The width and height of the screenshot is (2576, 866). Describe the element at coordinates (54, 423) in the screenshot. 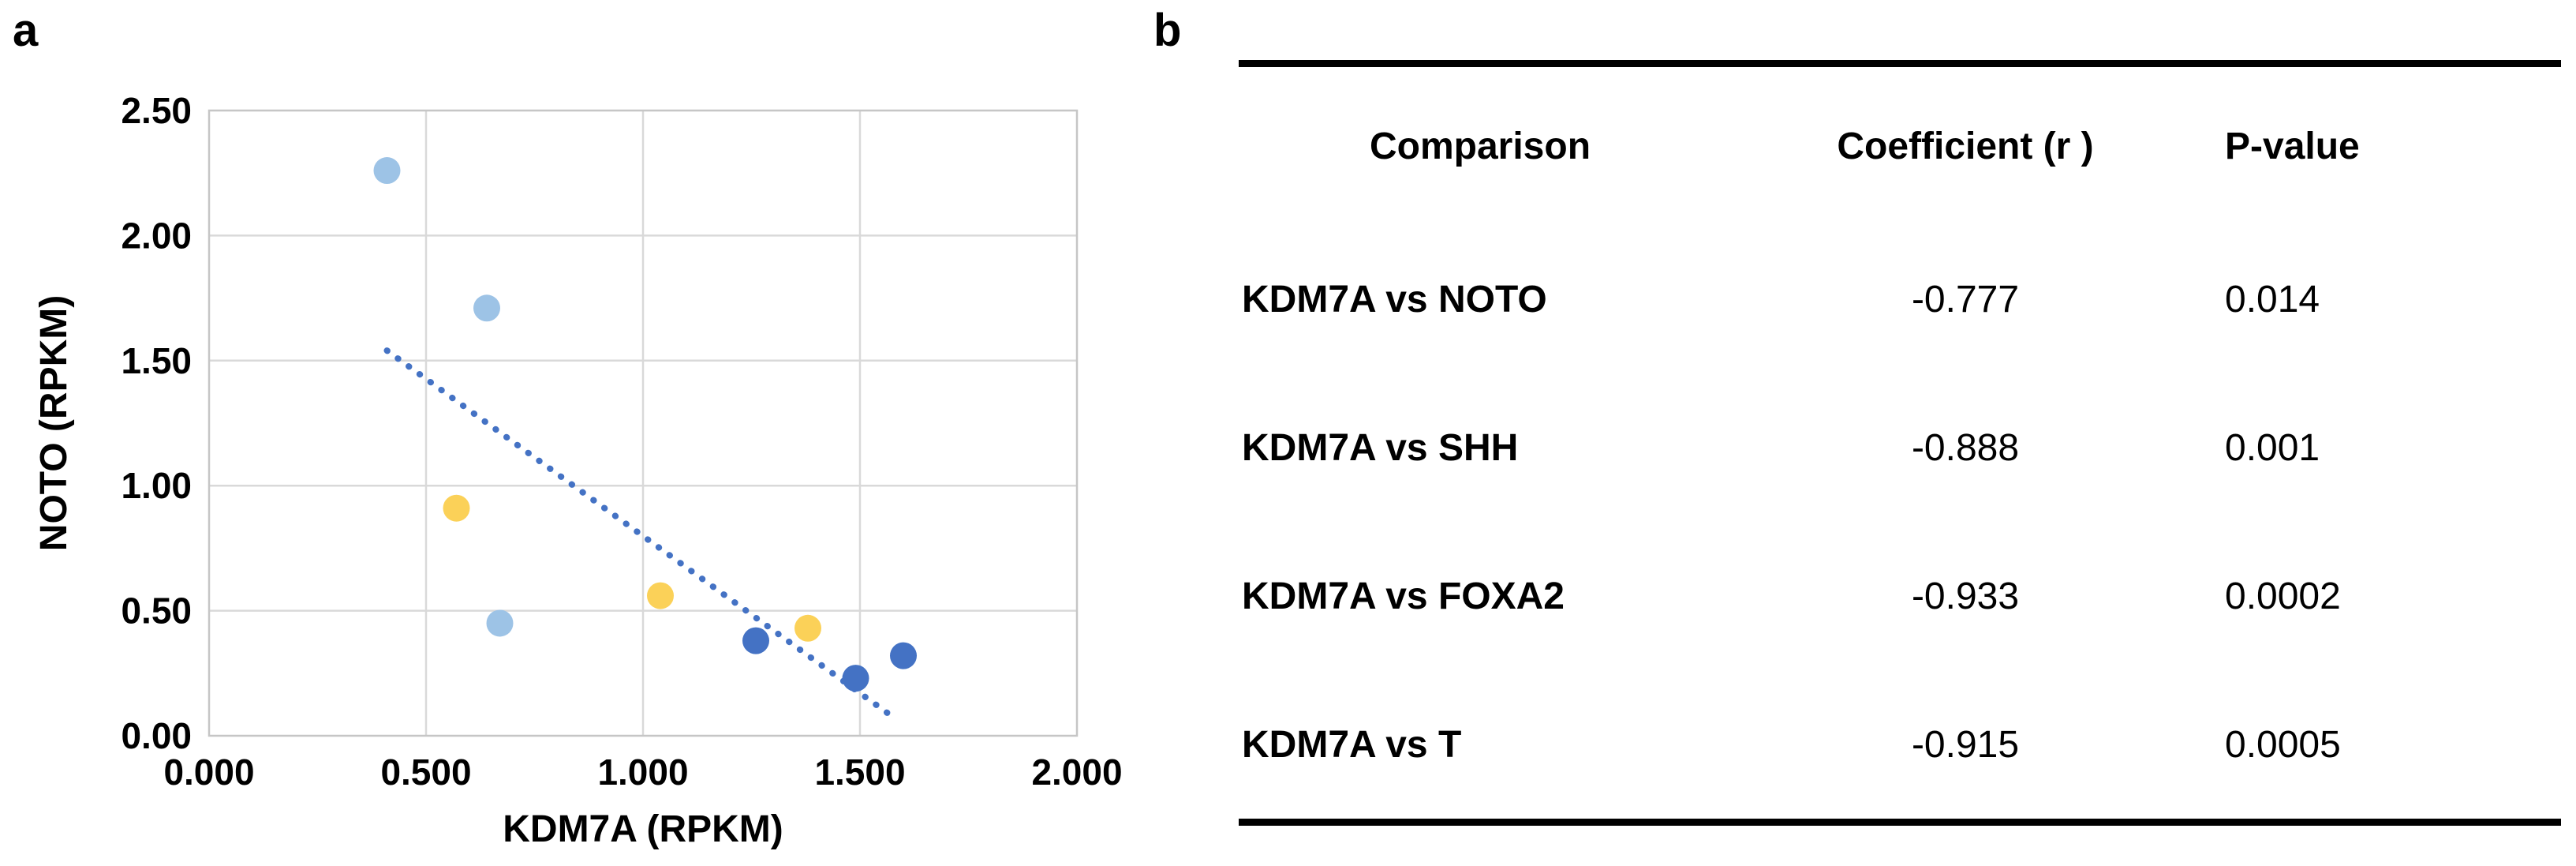

I see `y-axis-title: NOTO (RPKM)` at that location.